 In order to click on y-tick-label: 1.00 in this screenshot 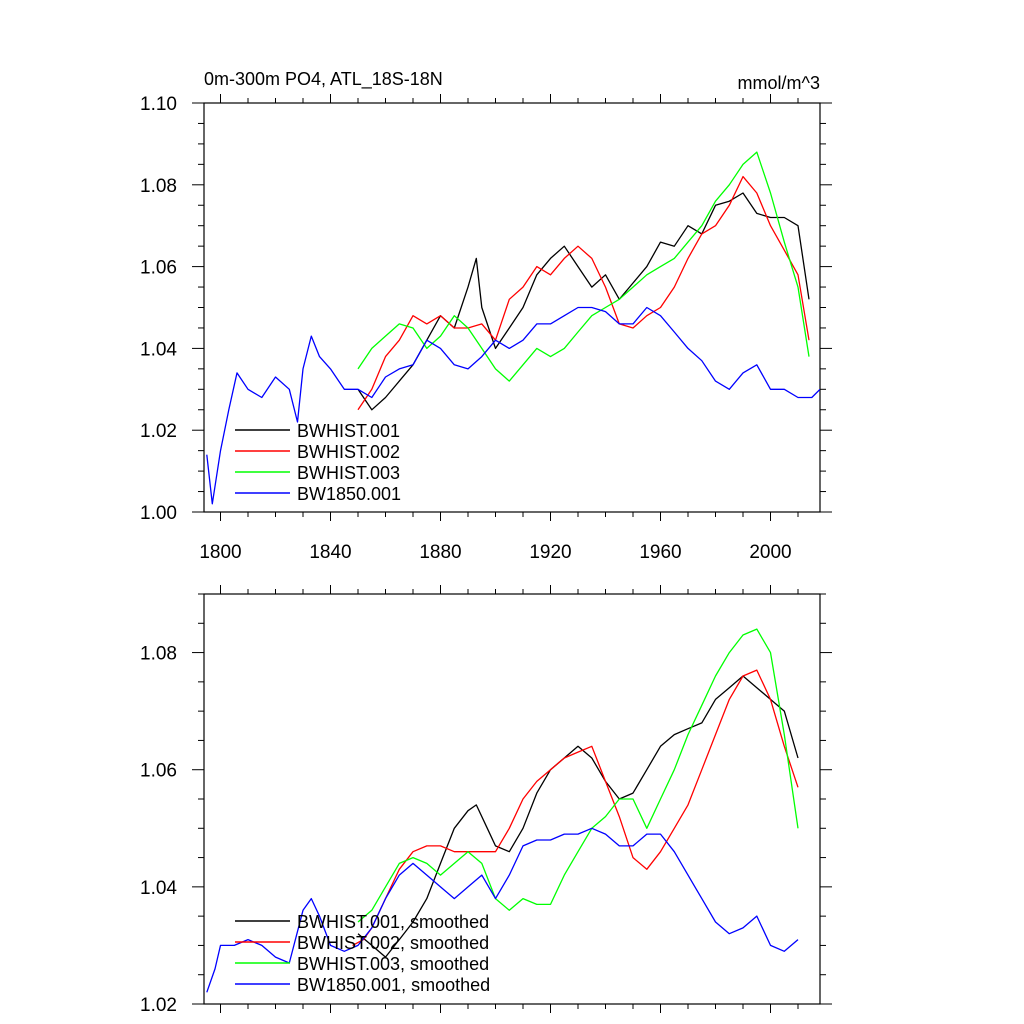, I will do `click(158, 513)`.